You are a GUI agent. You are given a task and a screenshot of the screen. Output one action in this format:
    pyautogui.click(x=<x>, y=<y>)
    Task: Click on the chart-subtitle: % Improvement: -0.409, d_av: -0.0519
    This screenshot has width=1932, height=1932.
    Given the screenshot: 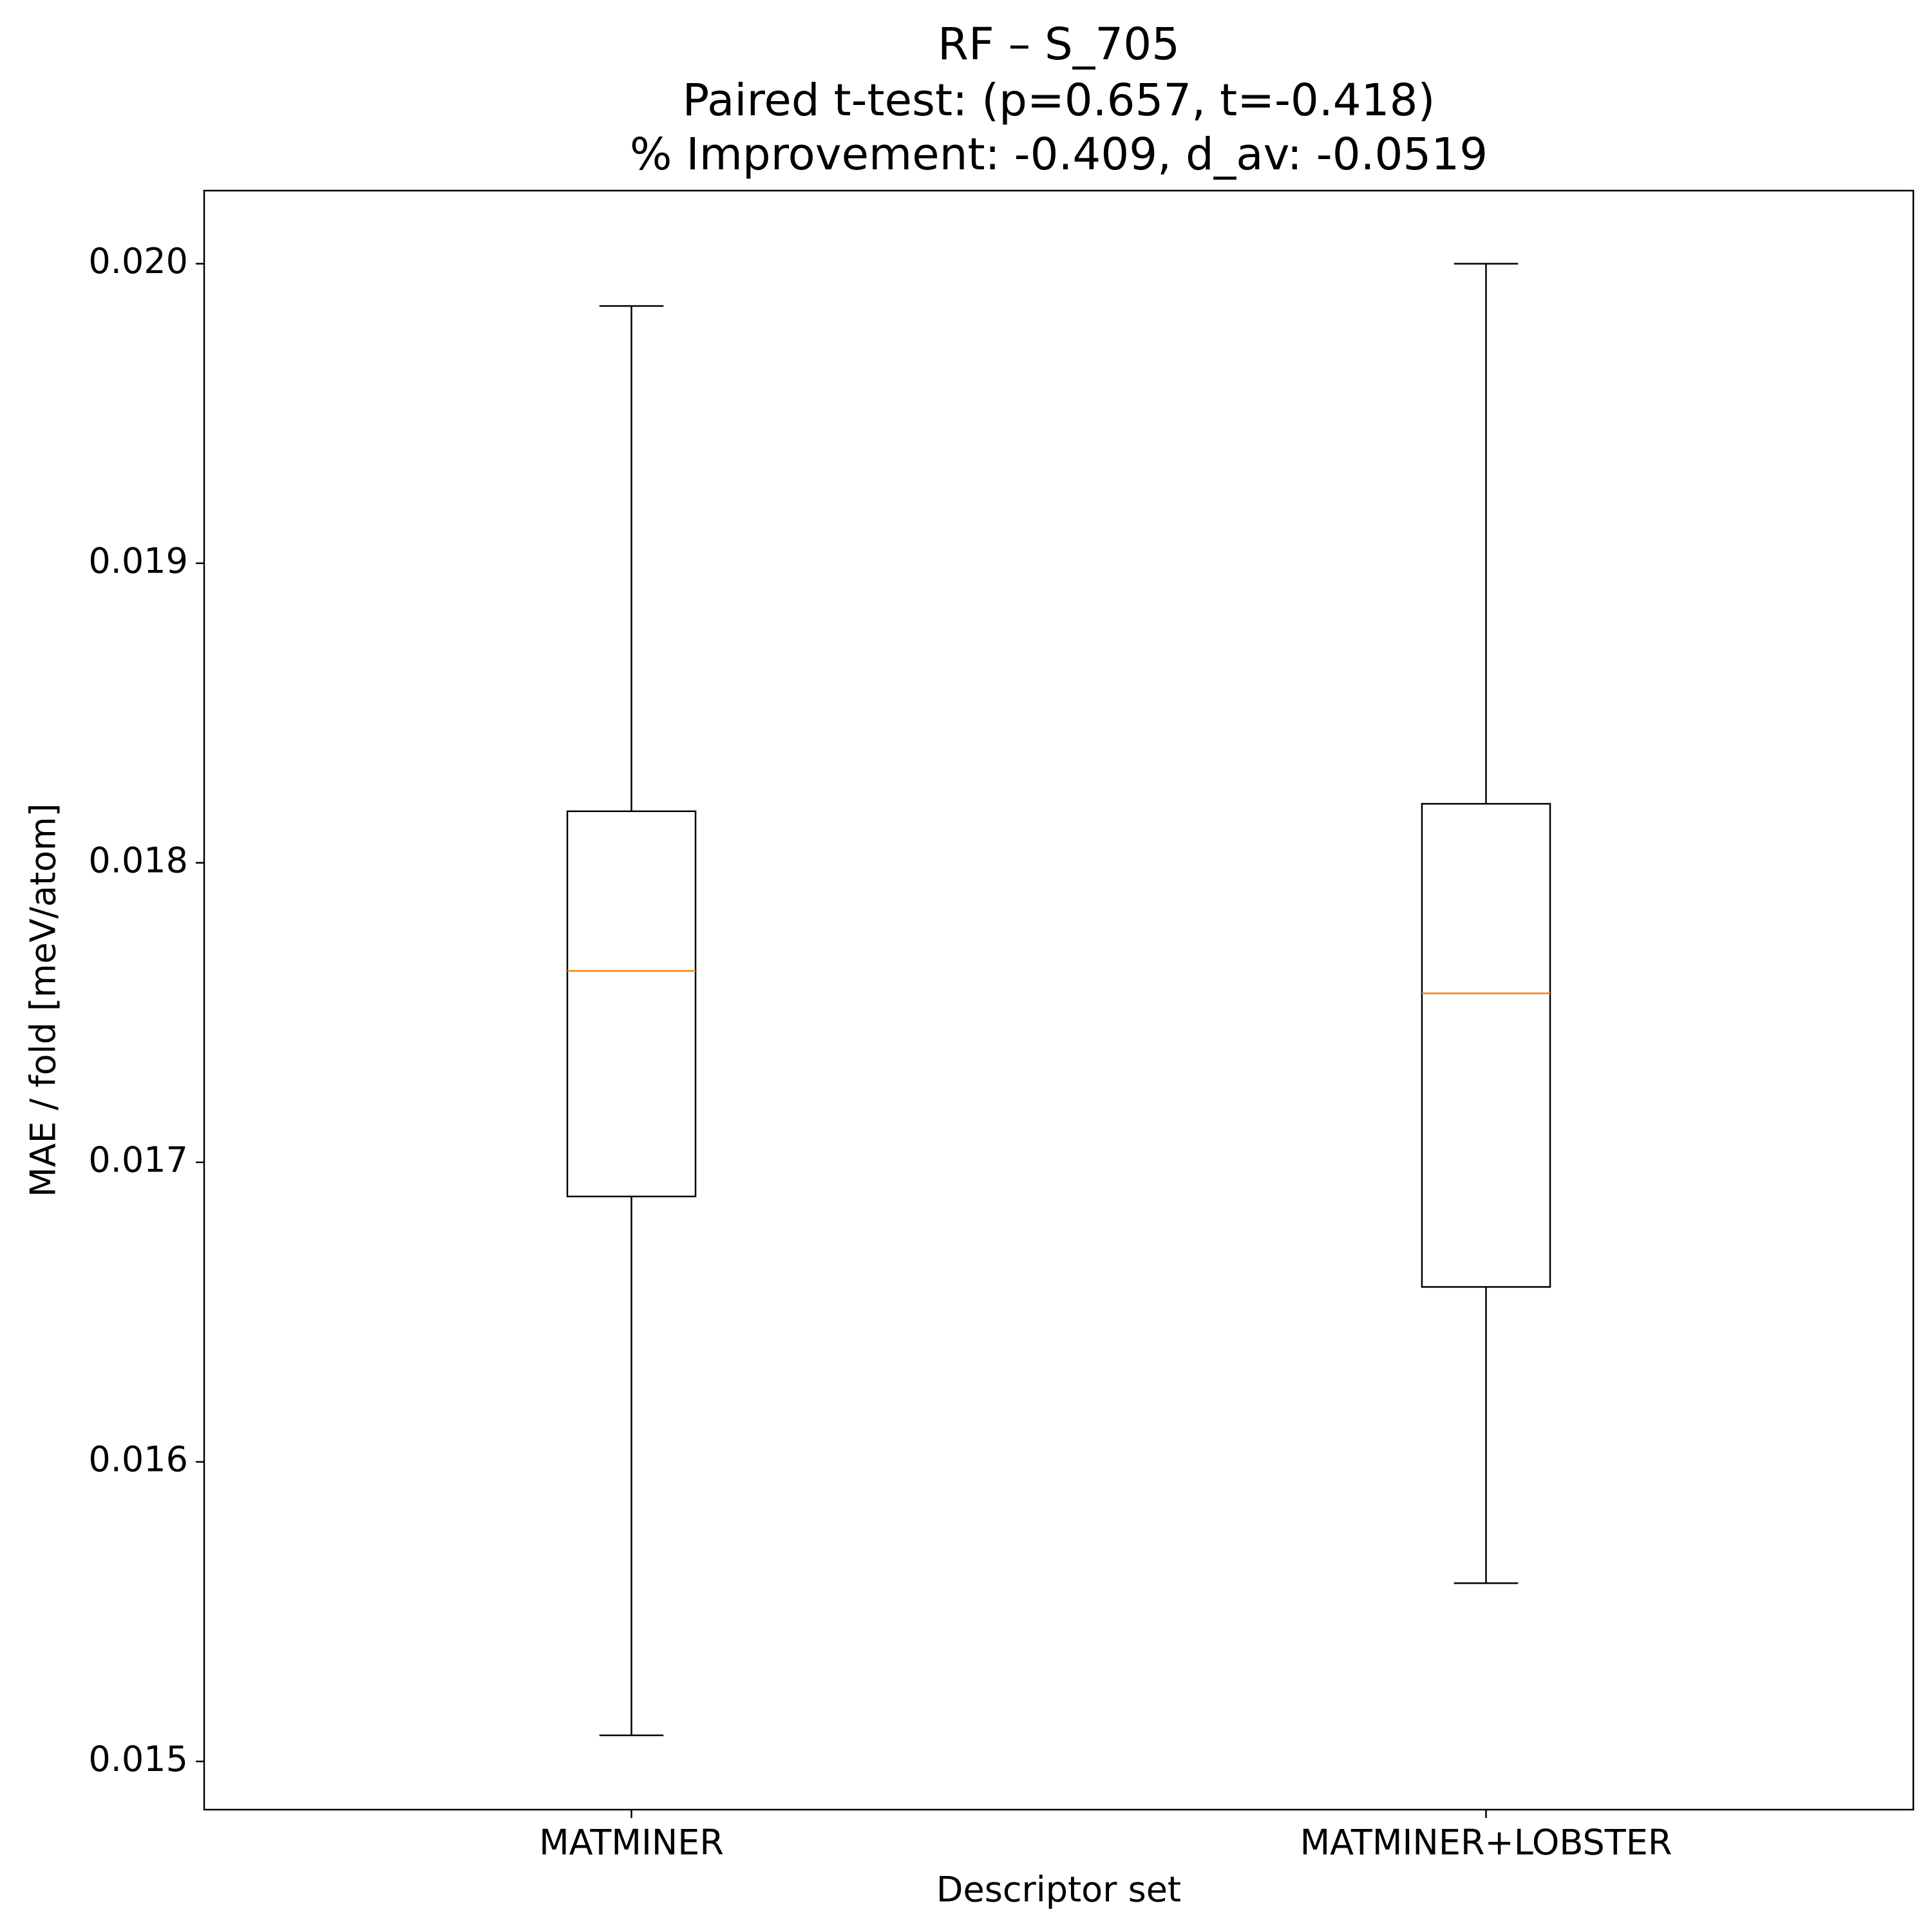 What is the action you would take?
    pyautogui.click(x=1059, y=155)
    